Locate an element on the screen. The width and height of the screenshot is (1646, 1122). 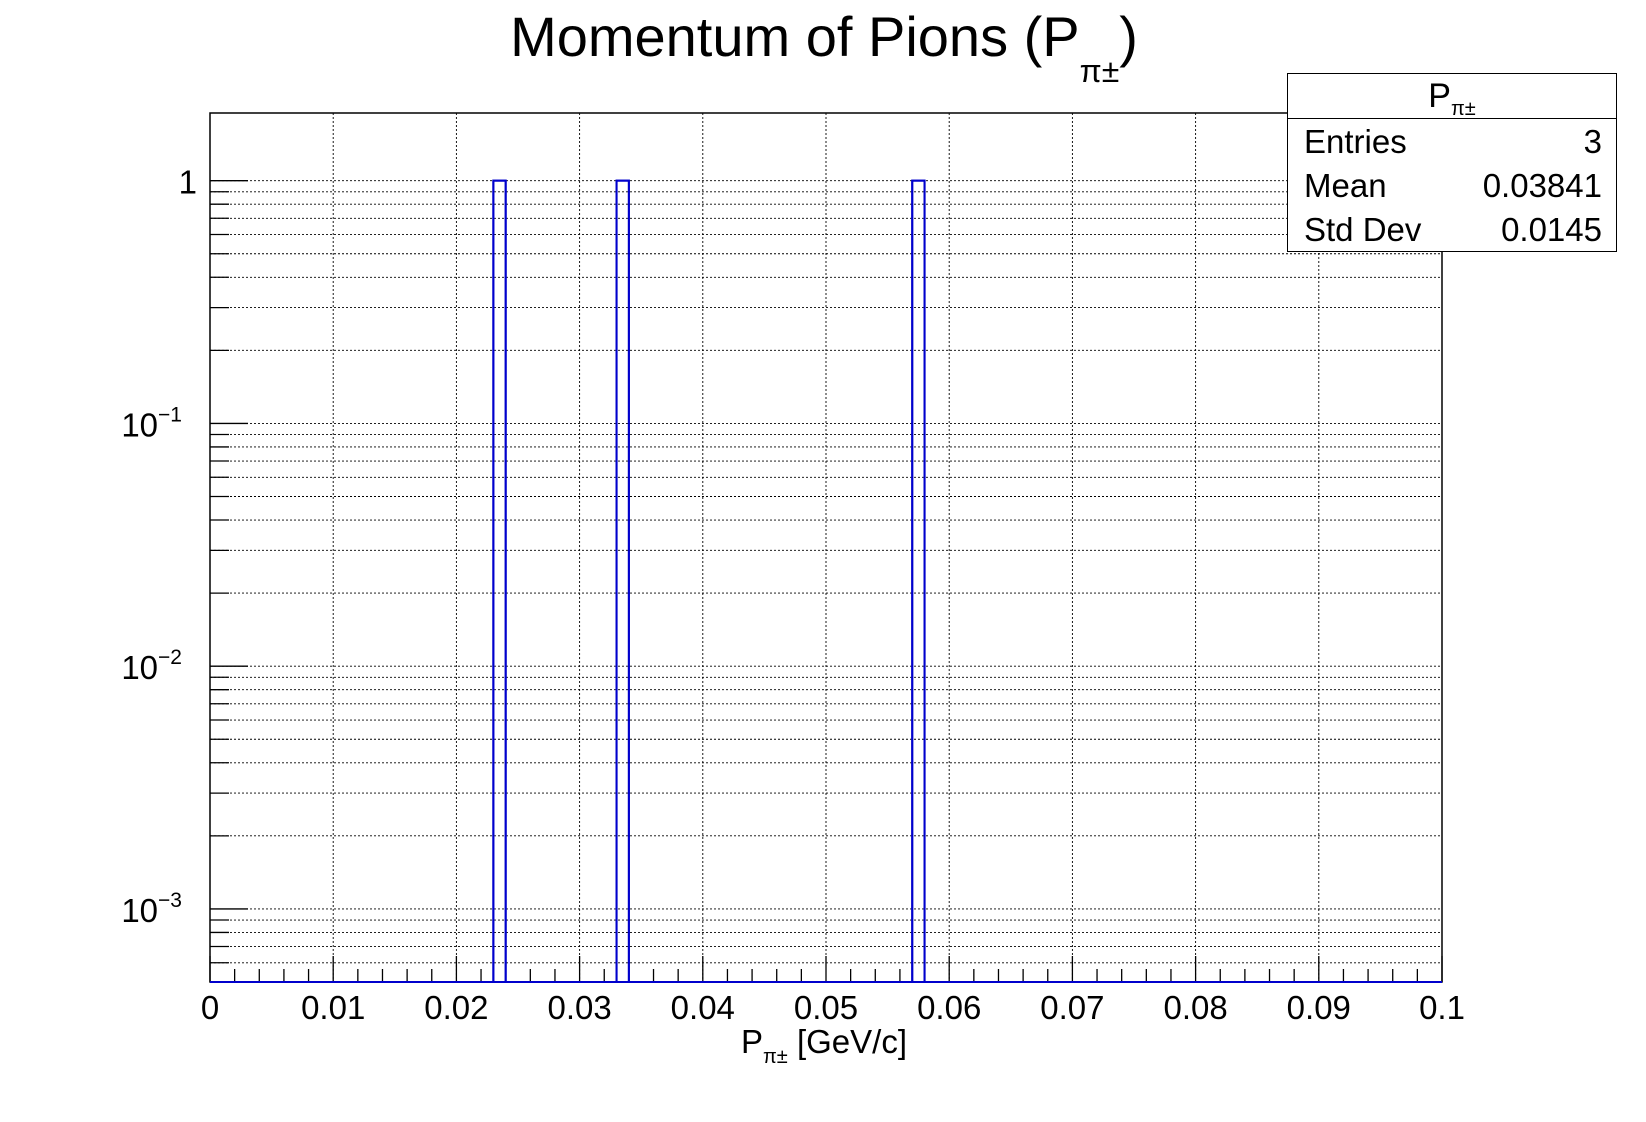
x-tick-label: 0.05 is located at coordinates (826, 1007).